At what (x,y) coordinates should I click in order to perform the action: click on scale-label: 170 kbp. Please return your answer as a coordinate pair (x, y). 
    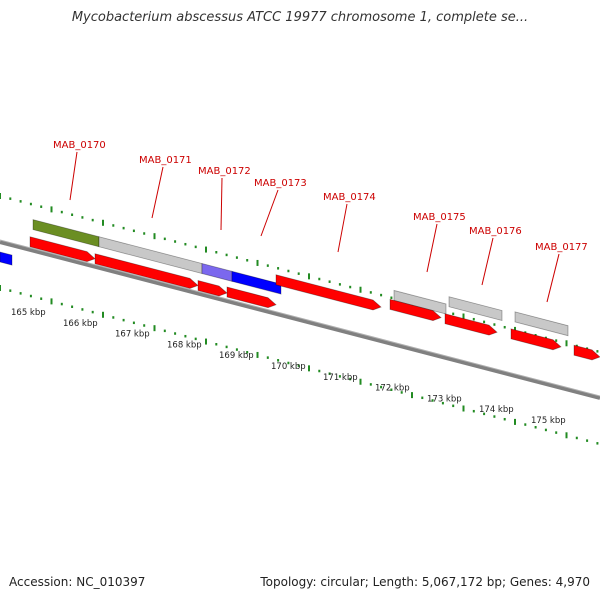
    Looking at the image, I should click on (288, 367).